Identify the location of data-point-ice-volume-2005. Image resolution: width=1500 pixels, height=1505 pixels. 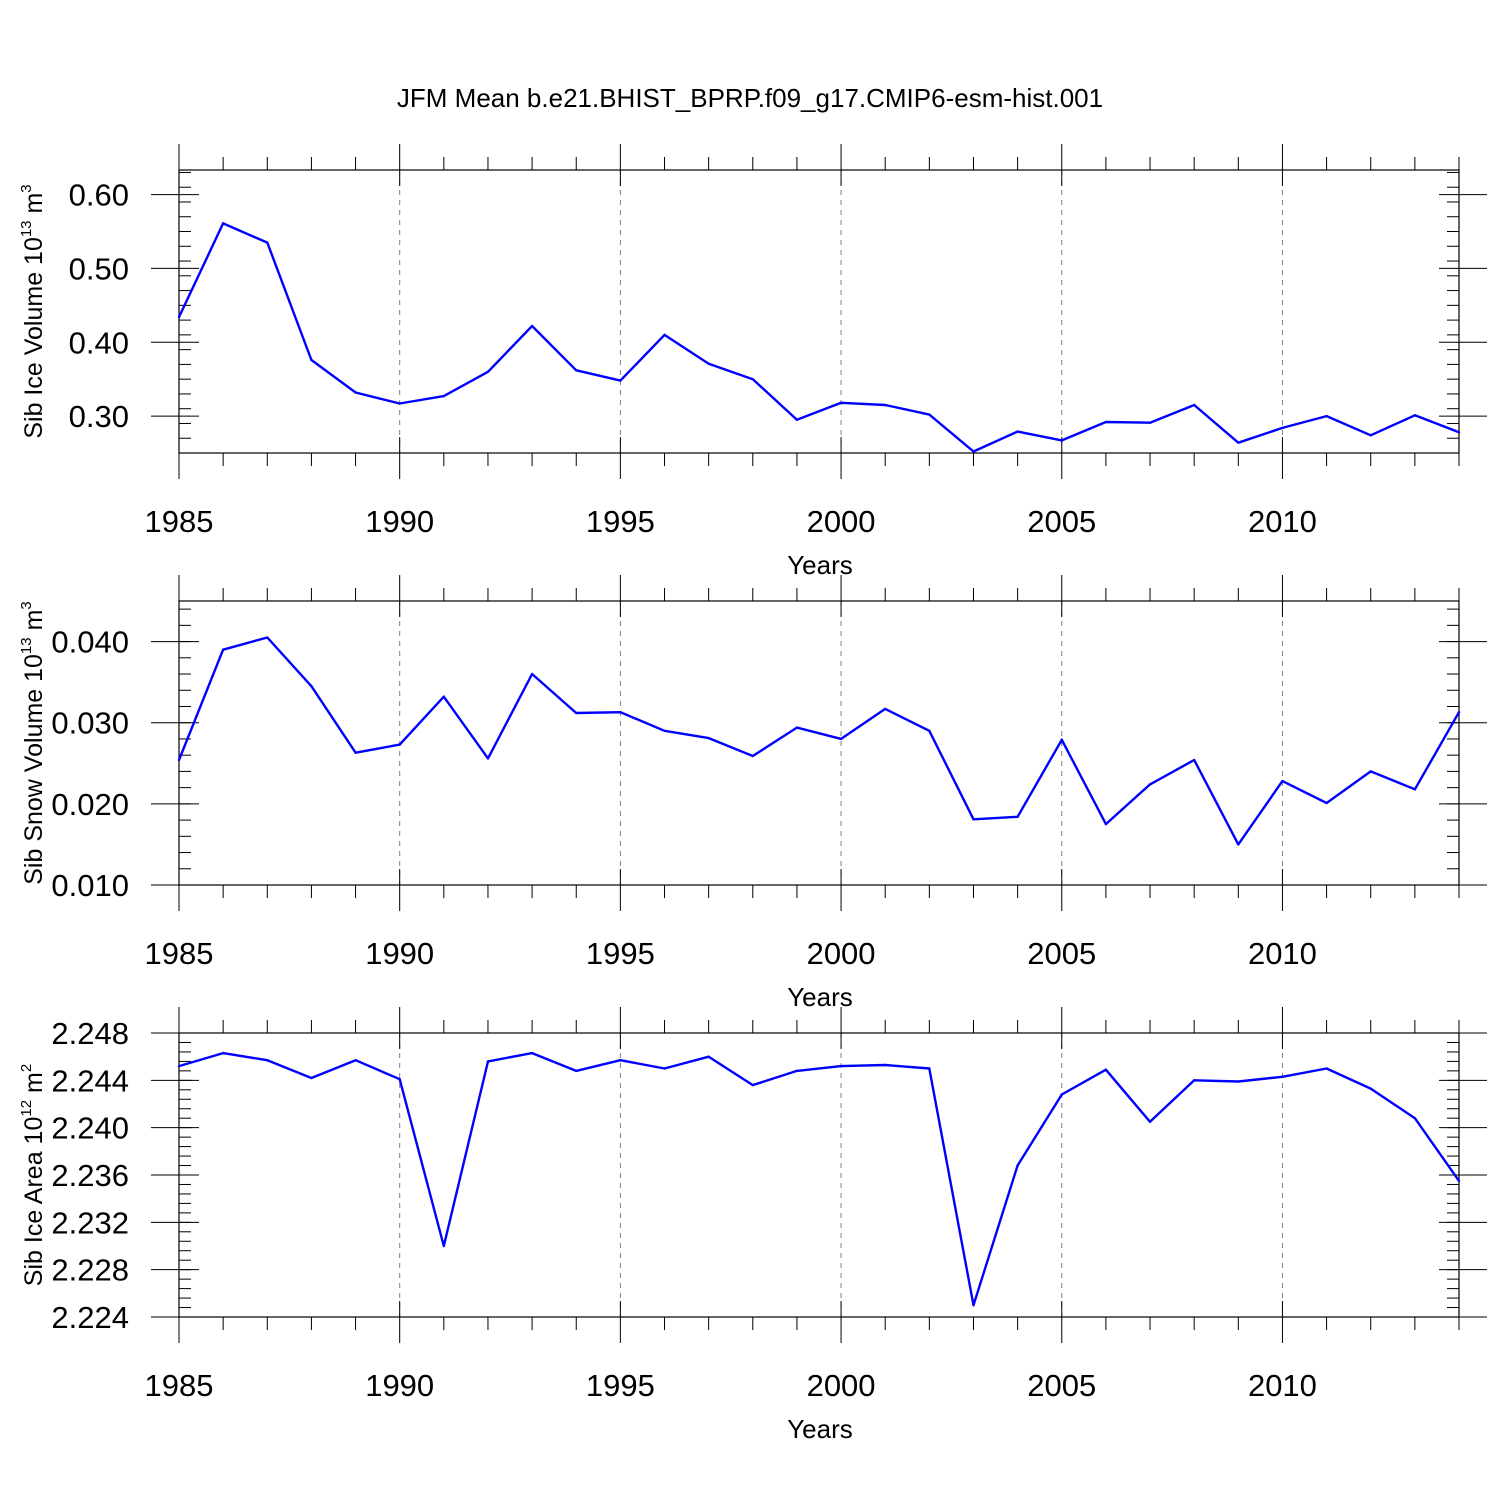
(1061, 440).